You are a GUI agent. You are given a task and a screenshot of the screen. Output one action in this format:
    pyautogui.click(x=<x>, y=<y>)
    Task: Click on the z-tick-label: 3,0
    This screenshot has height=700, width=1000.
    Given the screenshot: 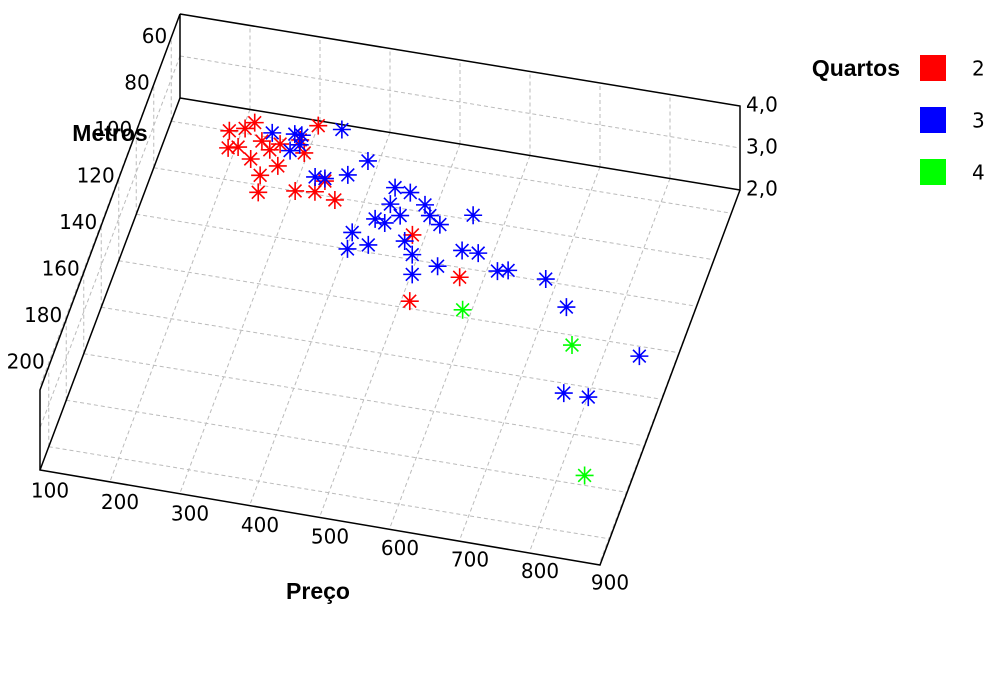 What is the action you would take?
    pyautogui.click(x=762, y=147)
    